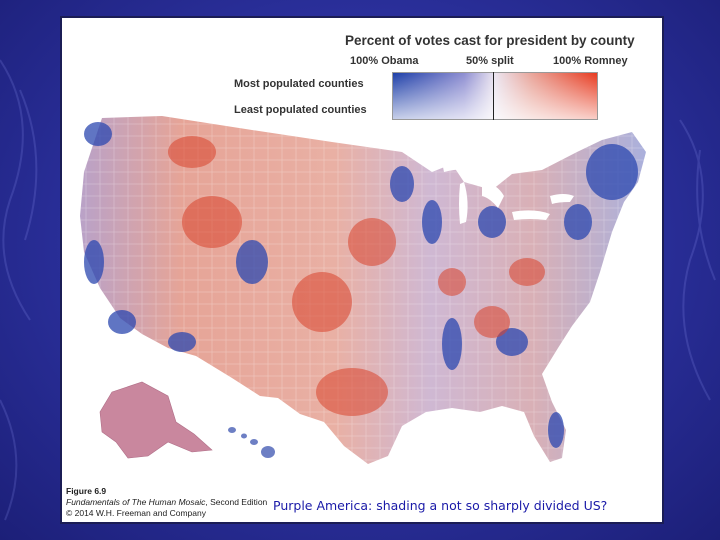 The image size is (720, 540). I want to click on legend-most-populated-label: Most populated counties, so click(299, 84).